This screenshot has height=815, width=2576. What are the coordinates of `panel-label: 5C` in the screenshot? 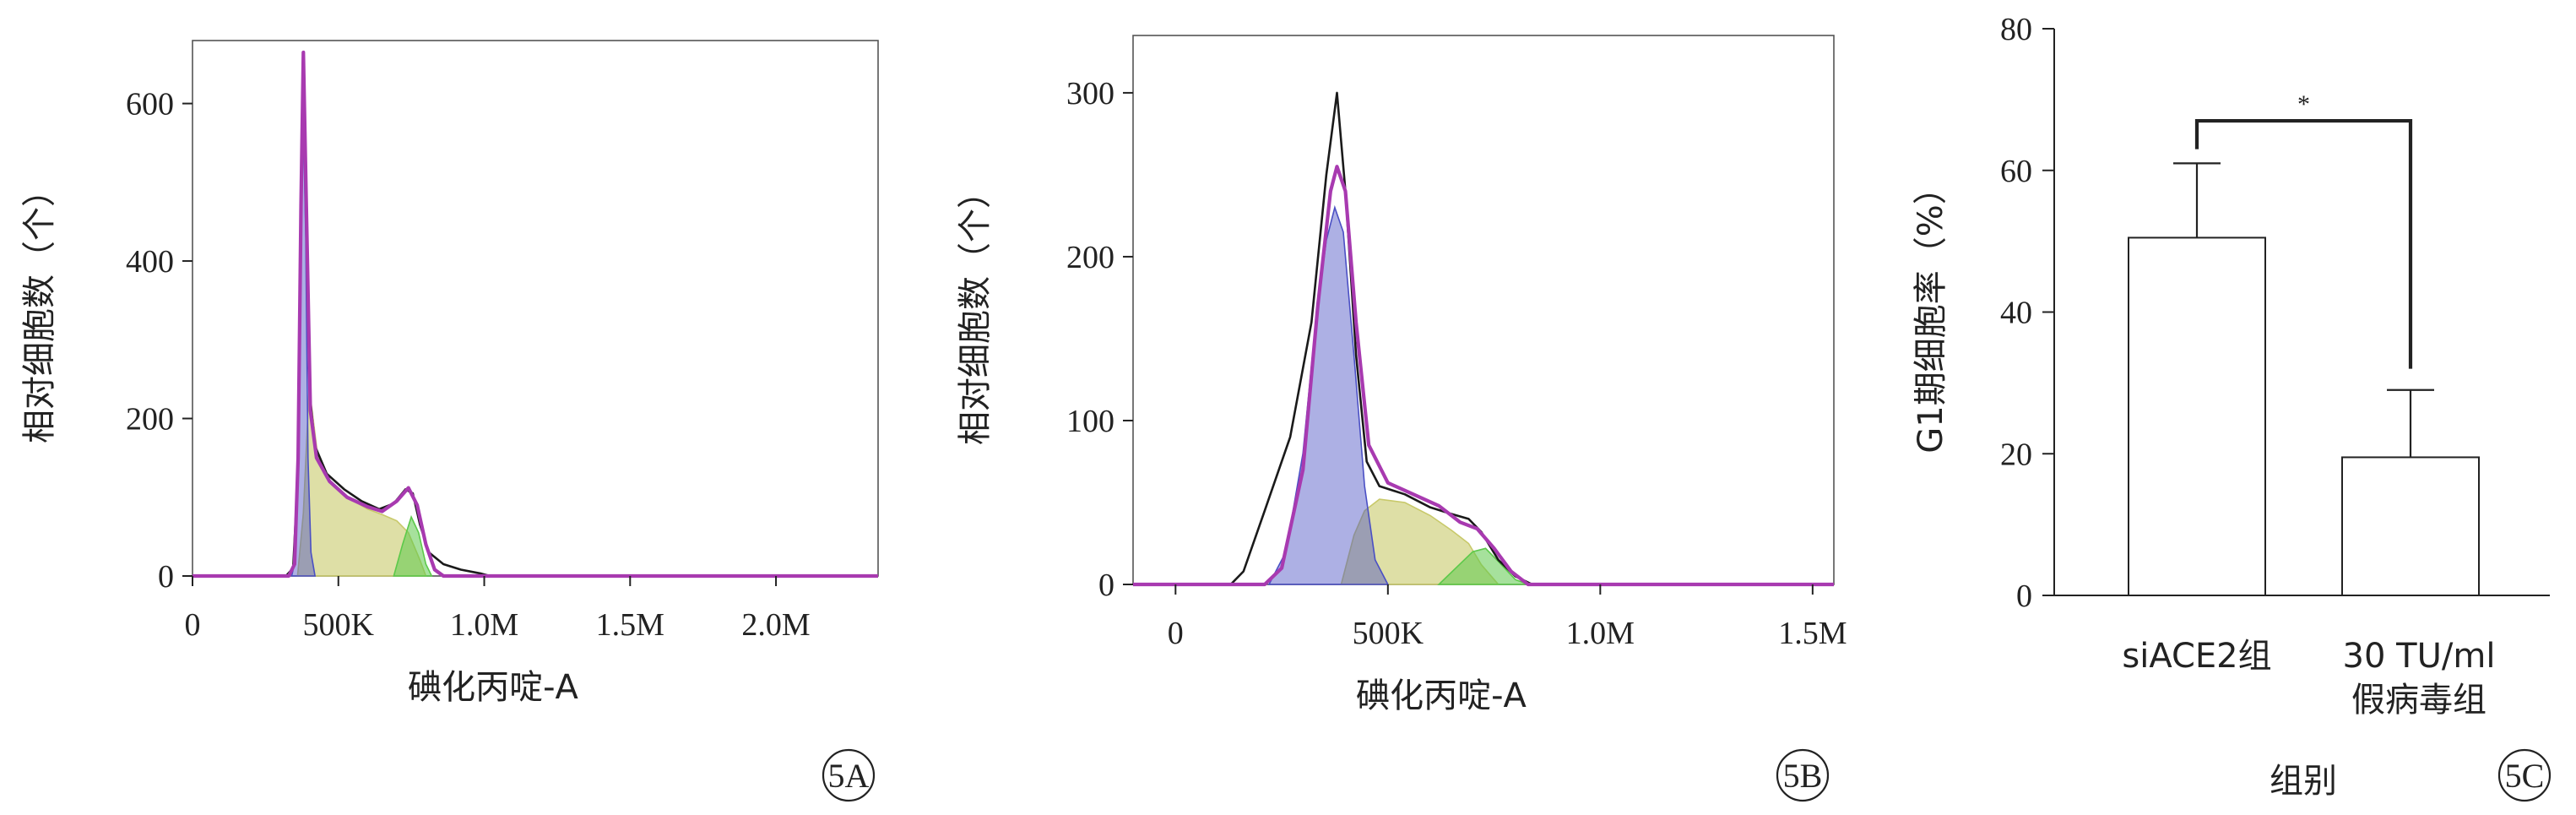 It's located at (2525, 776).